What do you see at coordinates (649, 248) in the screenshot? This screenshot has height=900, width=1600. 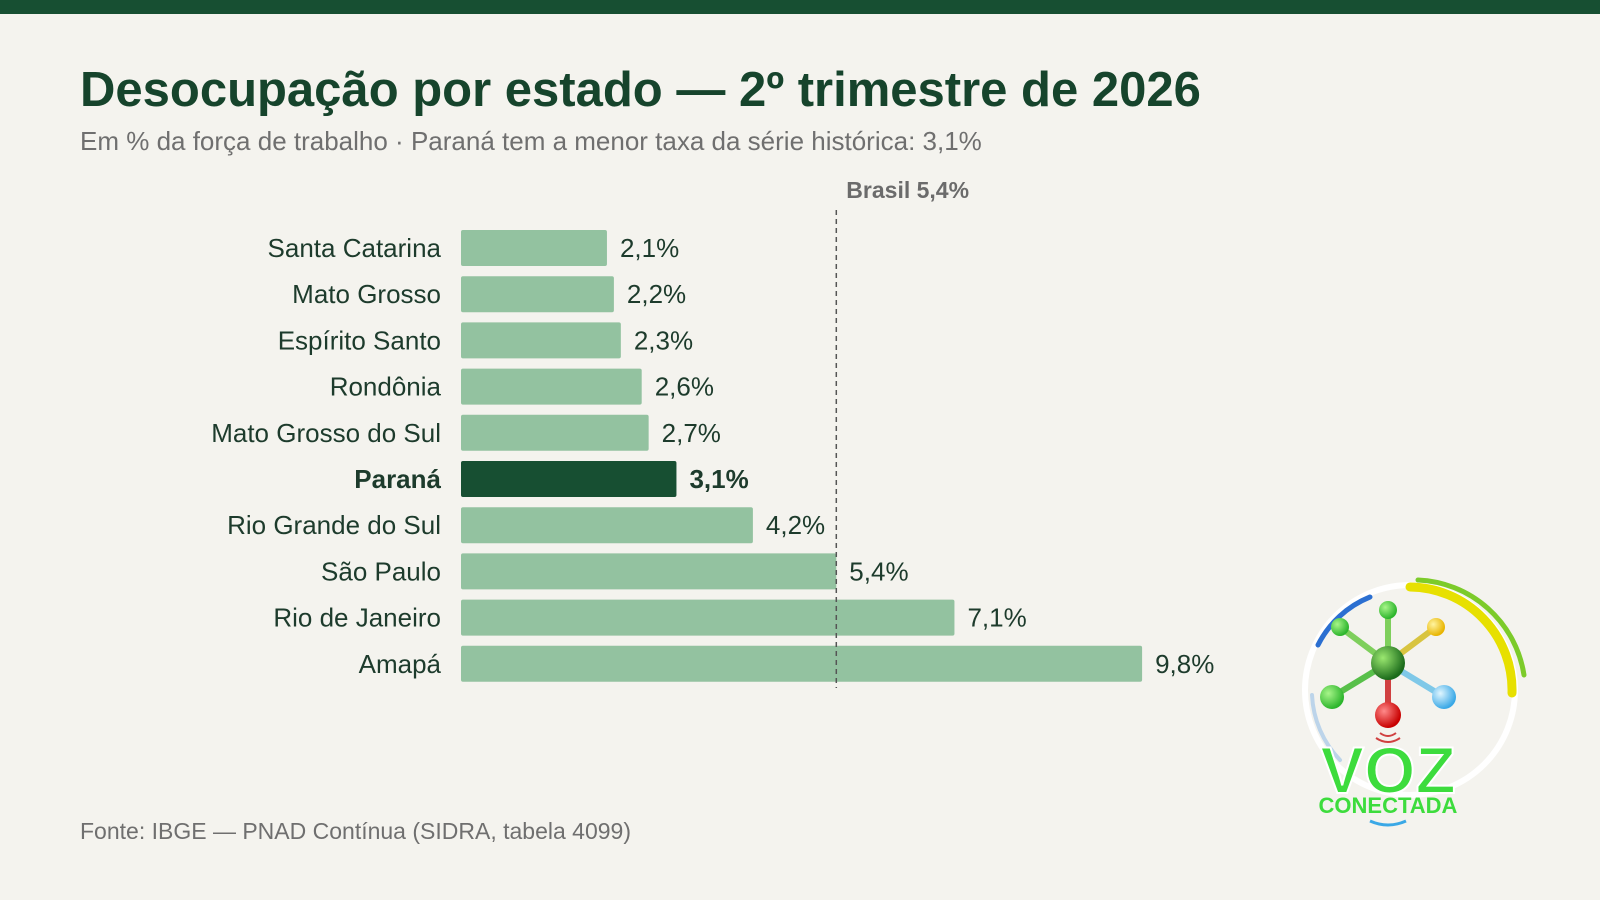 I see `value-label: 2,1%` at bounding box center [649, 248].